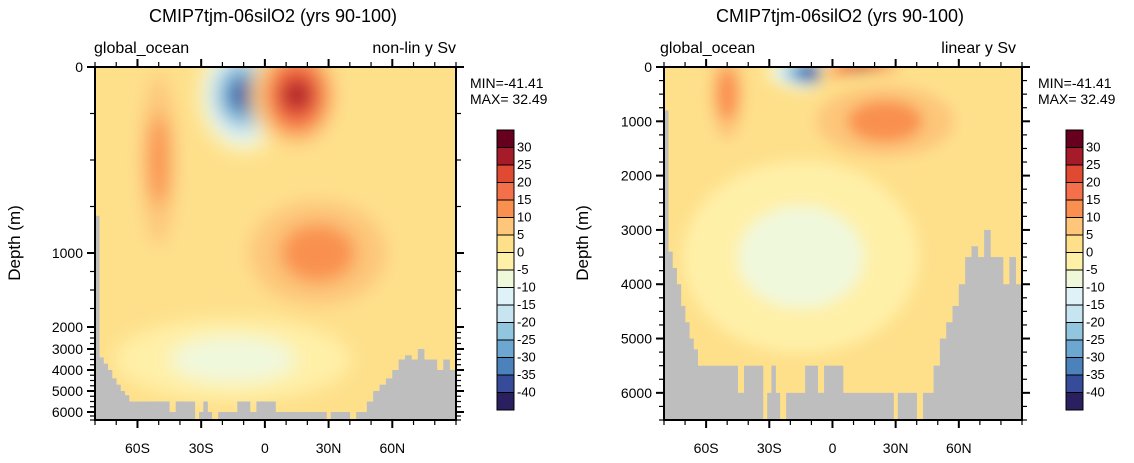 The height and width of the screenshot is (463, 1134). Describe the element at coordinates (526, 339) in the screenshot. I see `colorbar-label: -25` at that location.